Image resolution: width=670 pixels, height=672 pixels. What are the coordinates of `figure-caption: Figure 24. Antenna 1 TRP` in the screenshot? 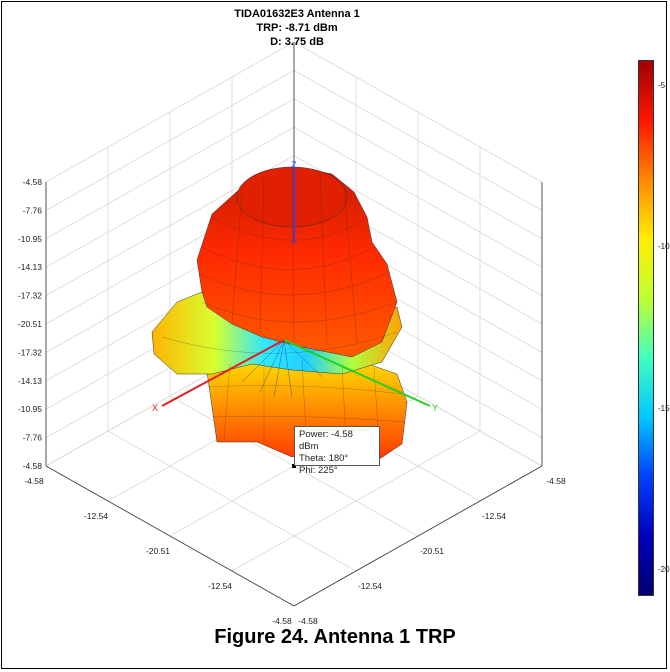 It's located at (335, 637).